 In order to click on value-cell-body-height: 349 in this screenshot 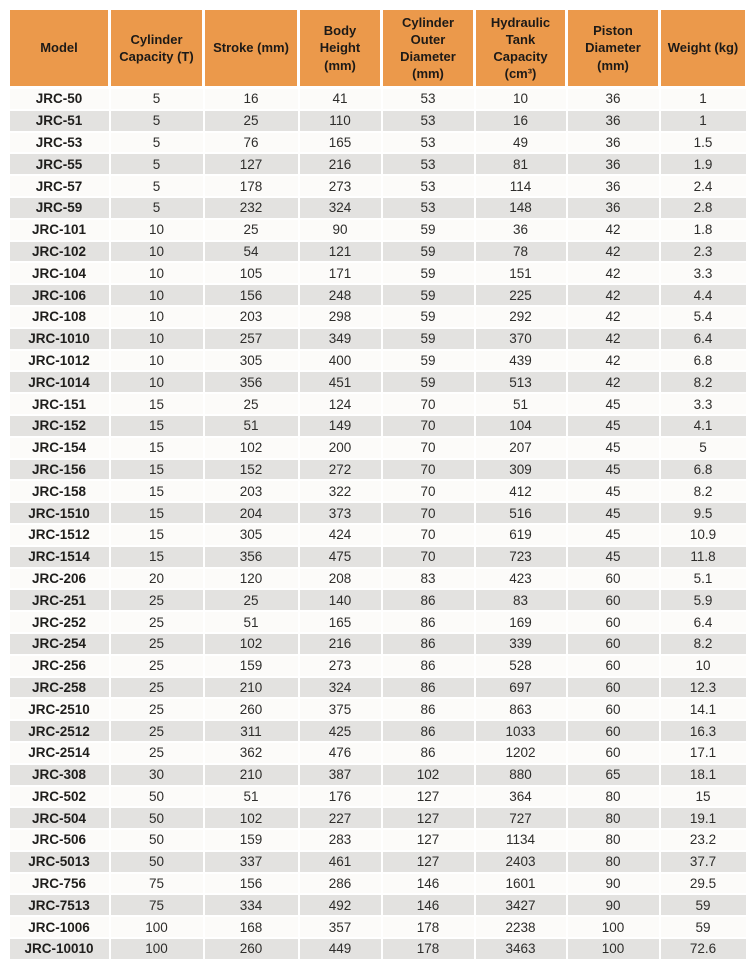, I will do `click(340, 338)`.